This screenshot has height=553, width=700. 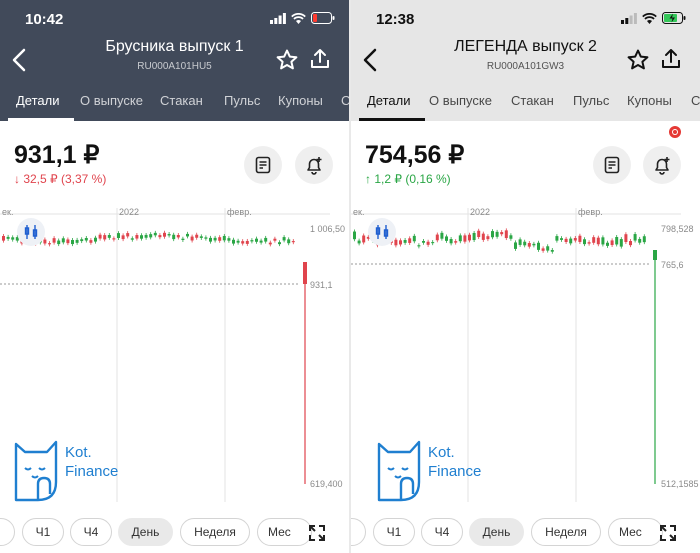 I want to click on x-axis-label: ек., so click(x=358, y=212).